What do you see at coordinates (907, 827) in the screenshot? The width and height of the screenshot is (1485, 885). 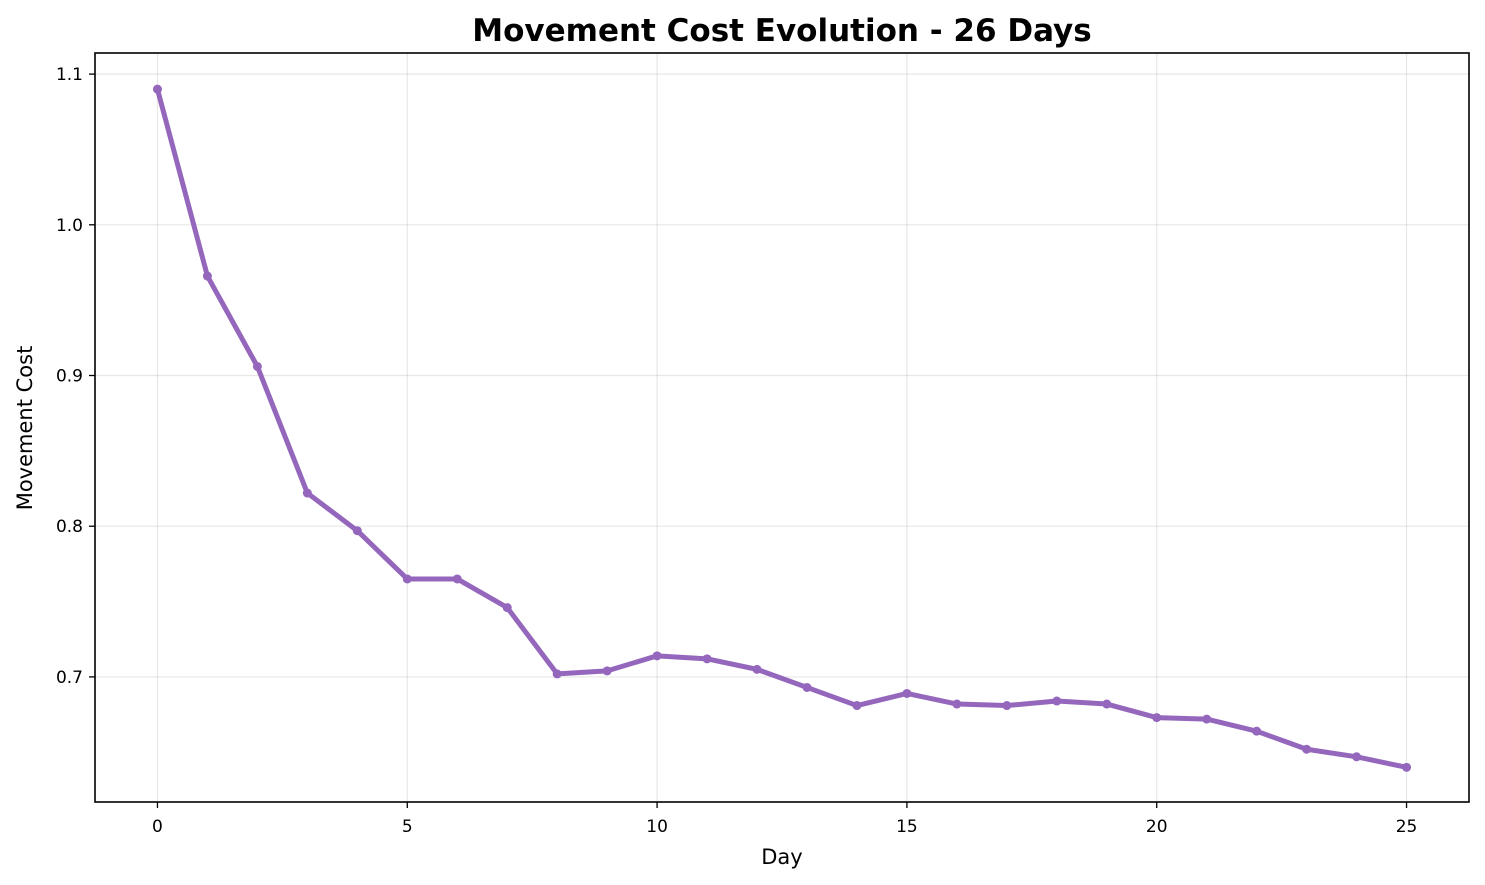 I see `x-tick-label: 15` at bounding box center [907, 827].